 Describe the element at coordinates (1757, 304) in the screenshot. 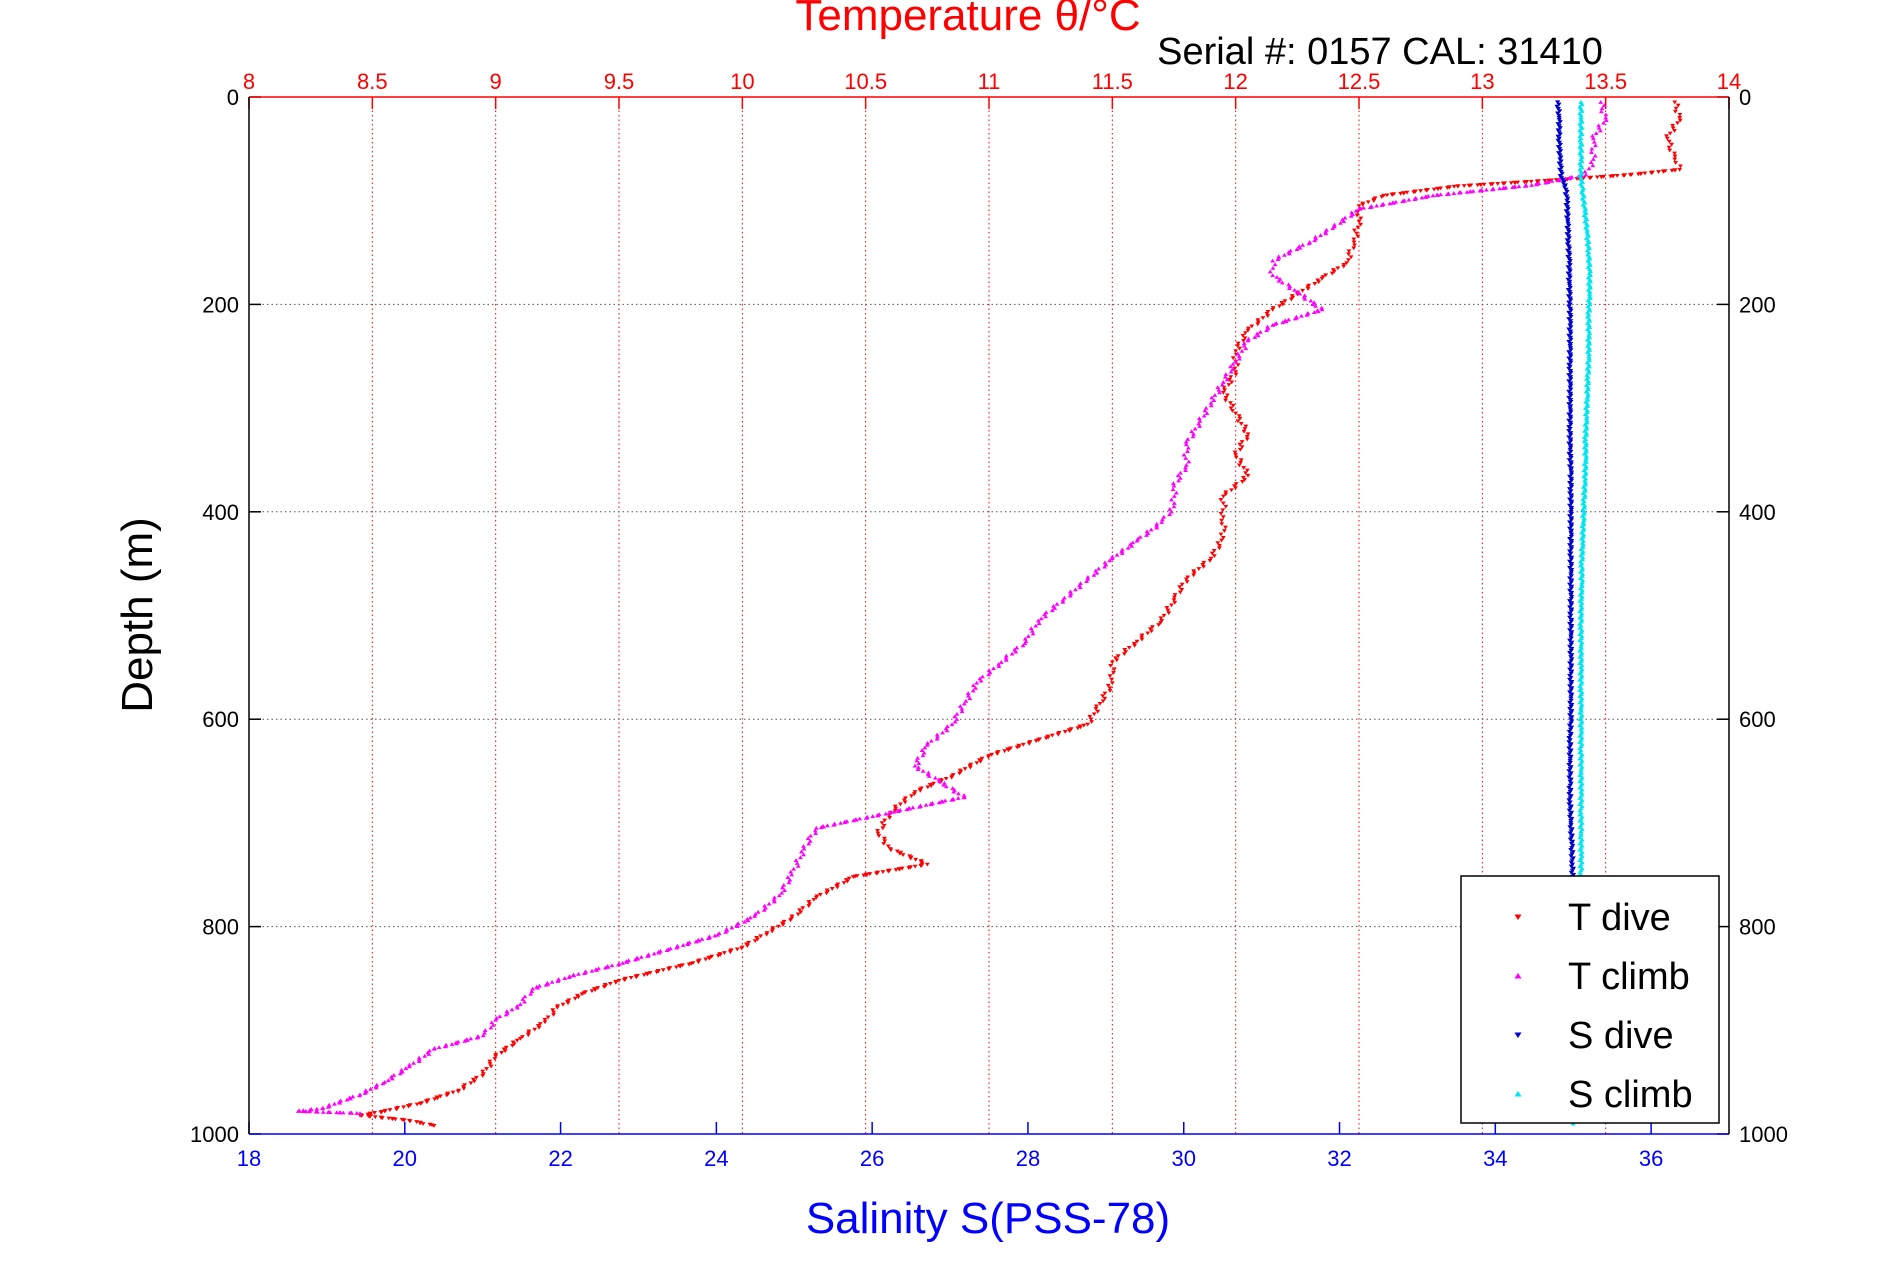

I see `depth-tick-label-right: 200` at that location.